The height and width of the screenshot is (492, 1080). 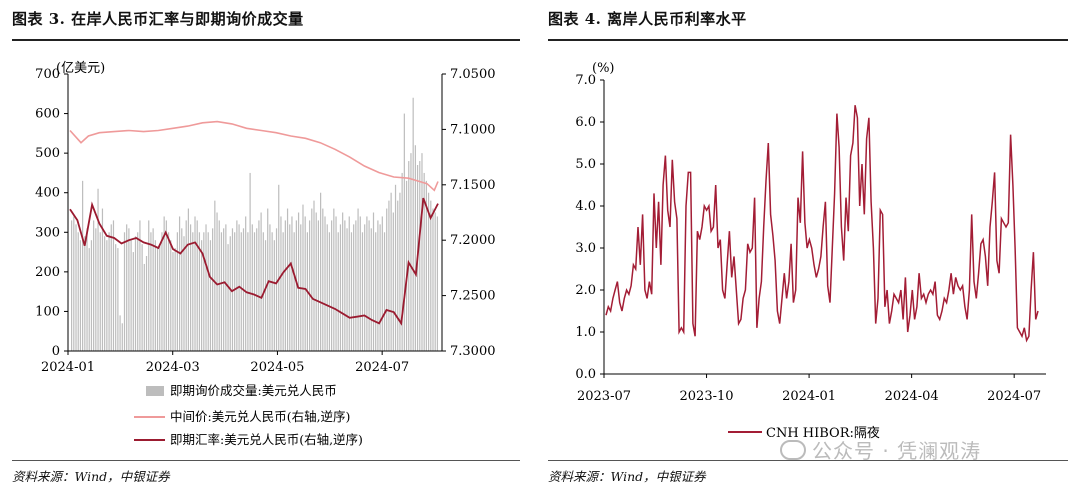 What do you see at coordinates (912, 396) in the screenshot?
I see `hibor-x-tick-label: 2024-04` at bounding box center [912, 396].